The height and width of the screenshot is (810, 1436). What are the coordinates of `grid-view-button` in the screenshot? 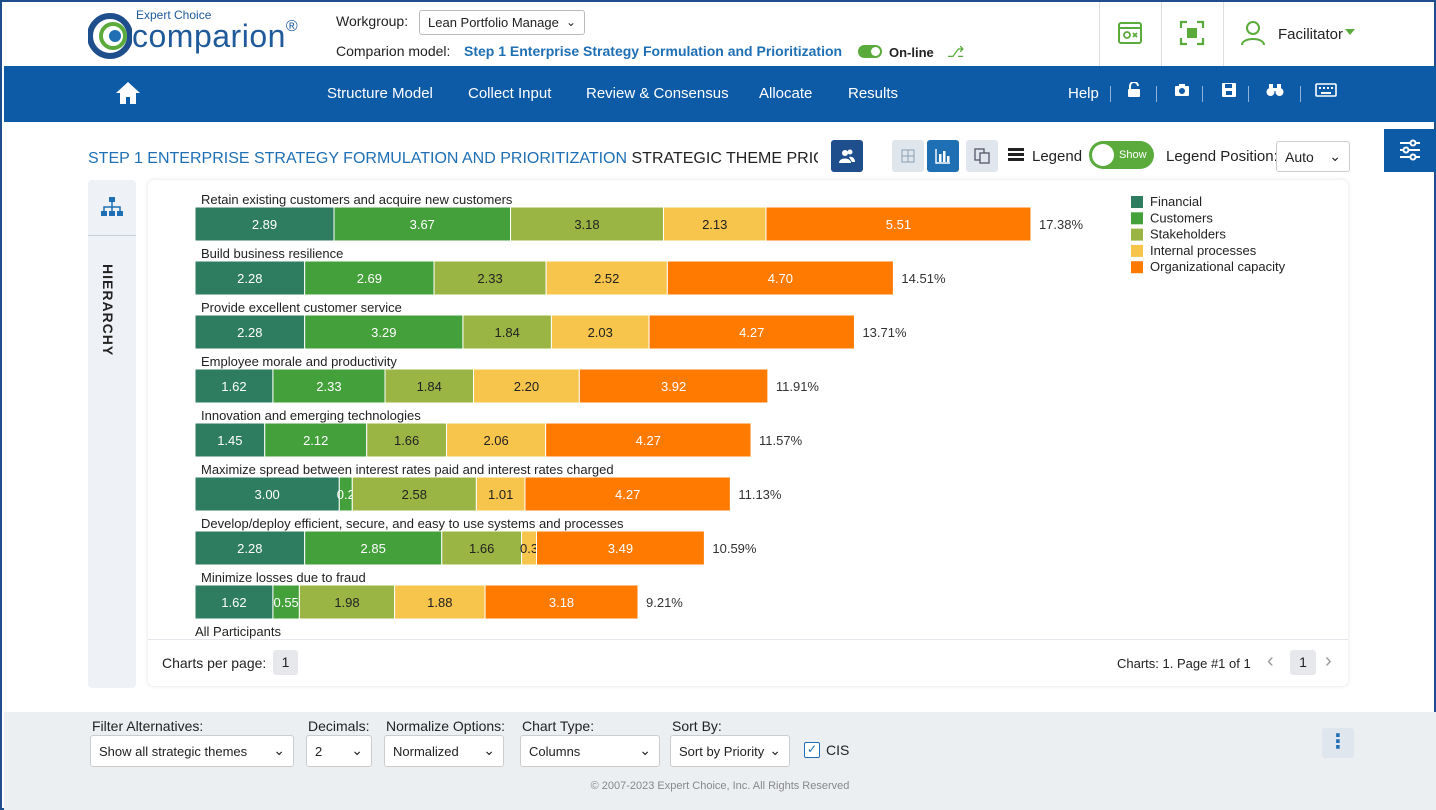 It's located at (908, 156).